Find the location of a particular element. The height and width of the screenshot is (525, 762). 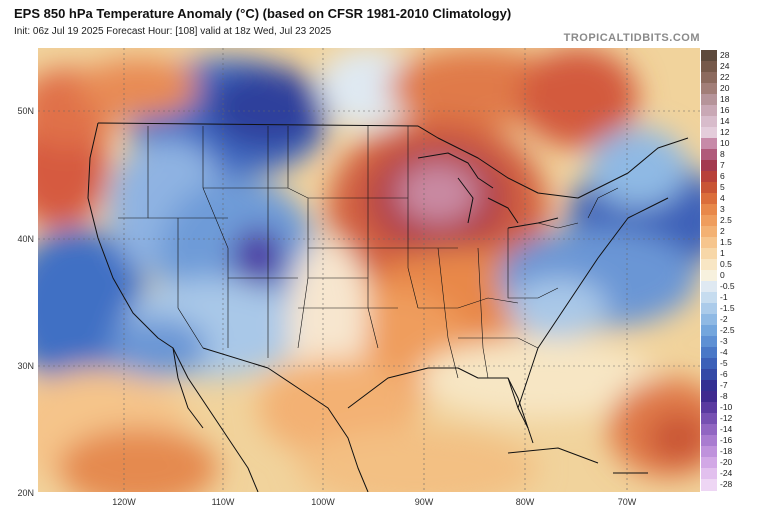

lon-label-110w: 110W is located at coordinates (223, 502).